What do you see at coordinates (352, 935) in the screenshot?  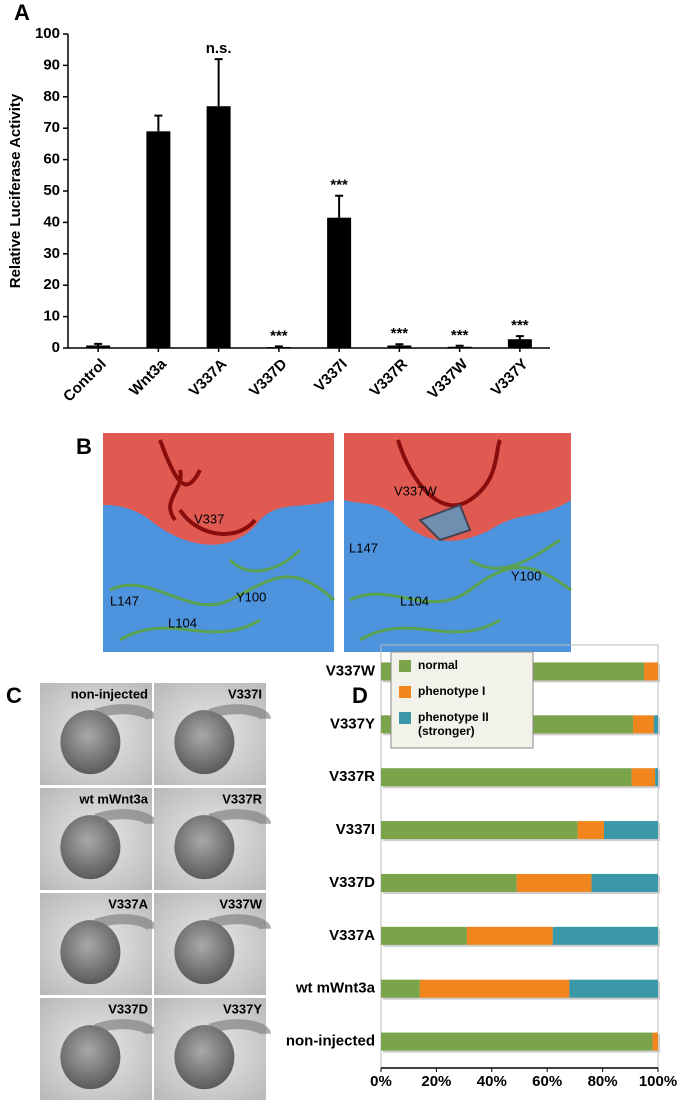 I see `y-tick-label: V337A` at bounding box center [352, 935].